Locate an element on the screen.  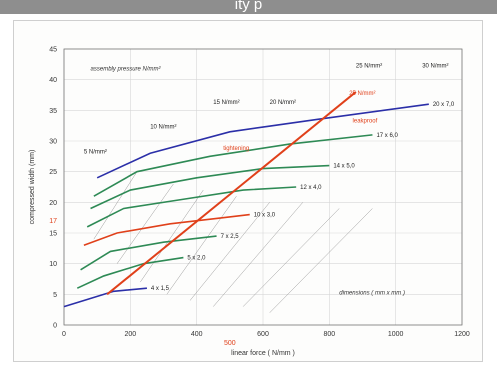
sealing-note: 25 N/mm² is located at coordinates (362, 94).